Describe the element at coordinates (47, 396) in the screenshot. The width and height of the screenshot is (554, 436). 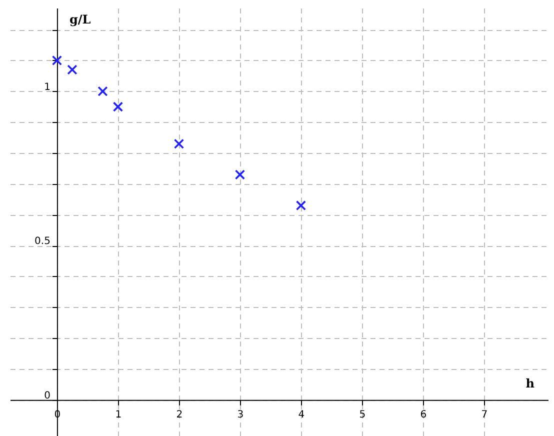
I see `y-tick-label: 0` at that location.